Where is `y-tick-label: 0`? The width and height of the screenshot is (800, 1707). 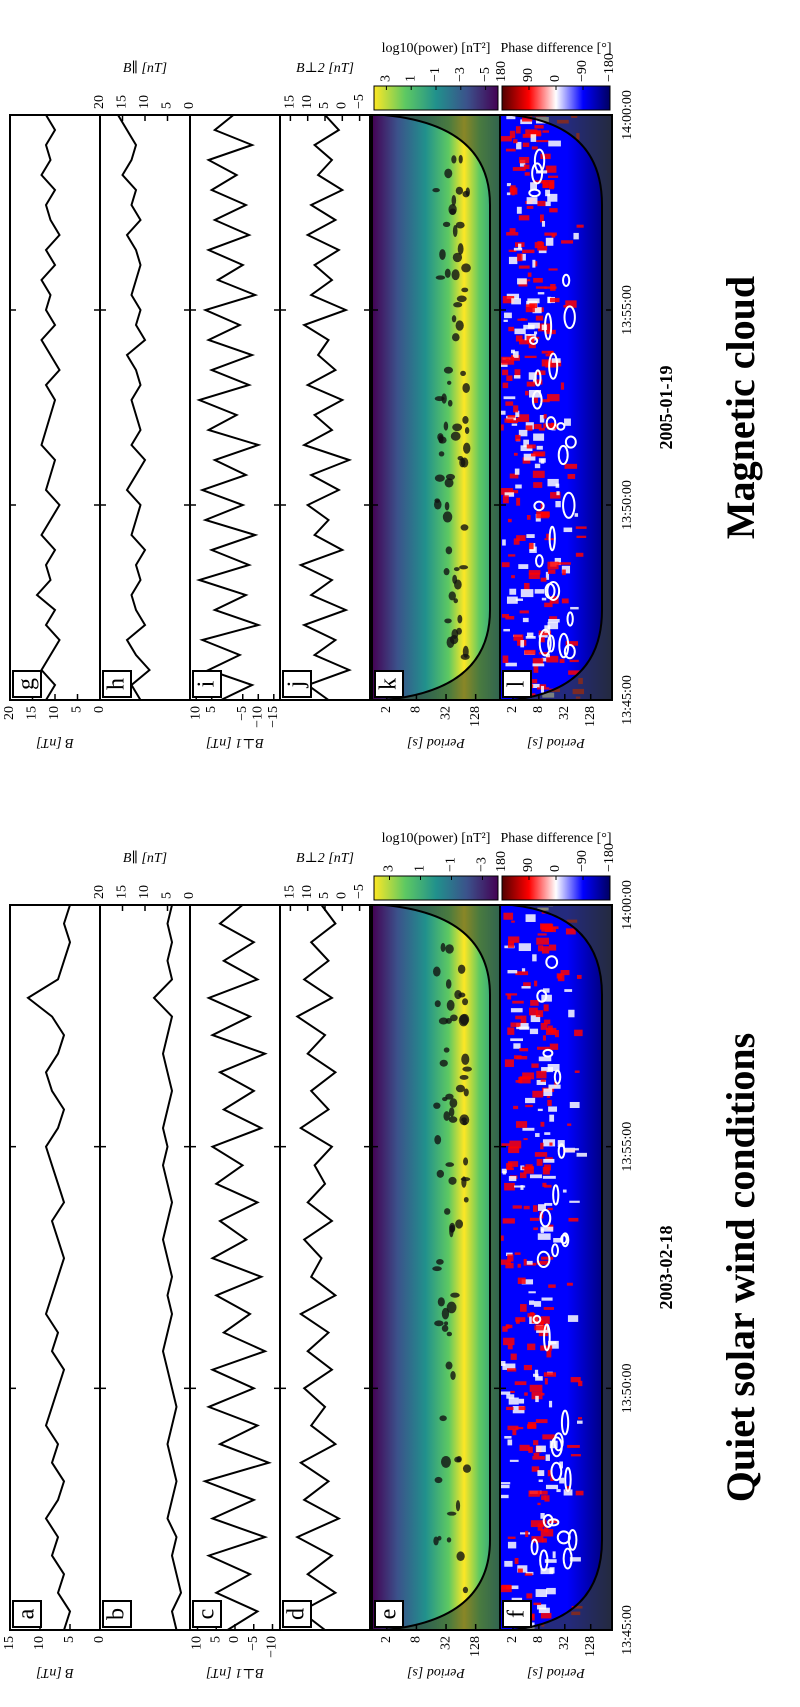
y-tick-label: 0 is located at coordinates (189, 105).